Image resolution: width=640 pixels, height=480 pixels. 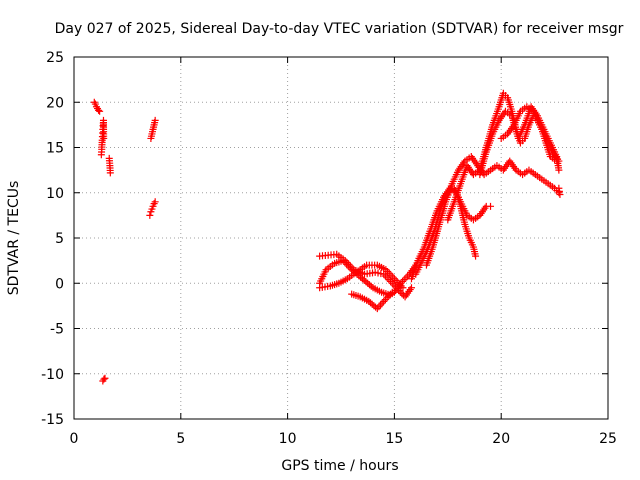 What do you see at coordinates (59, 239) in the screenshot?
I see `y-tick-label: 5` at bounding box center [59, 239].